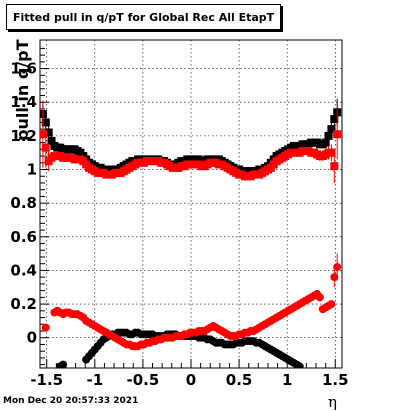  I want to click on x-tick-label: -0.5, so click(143, 380).